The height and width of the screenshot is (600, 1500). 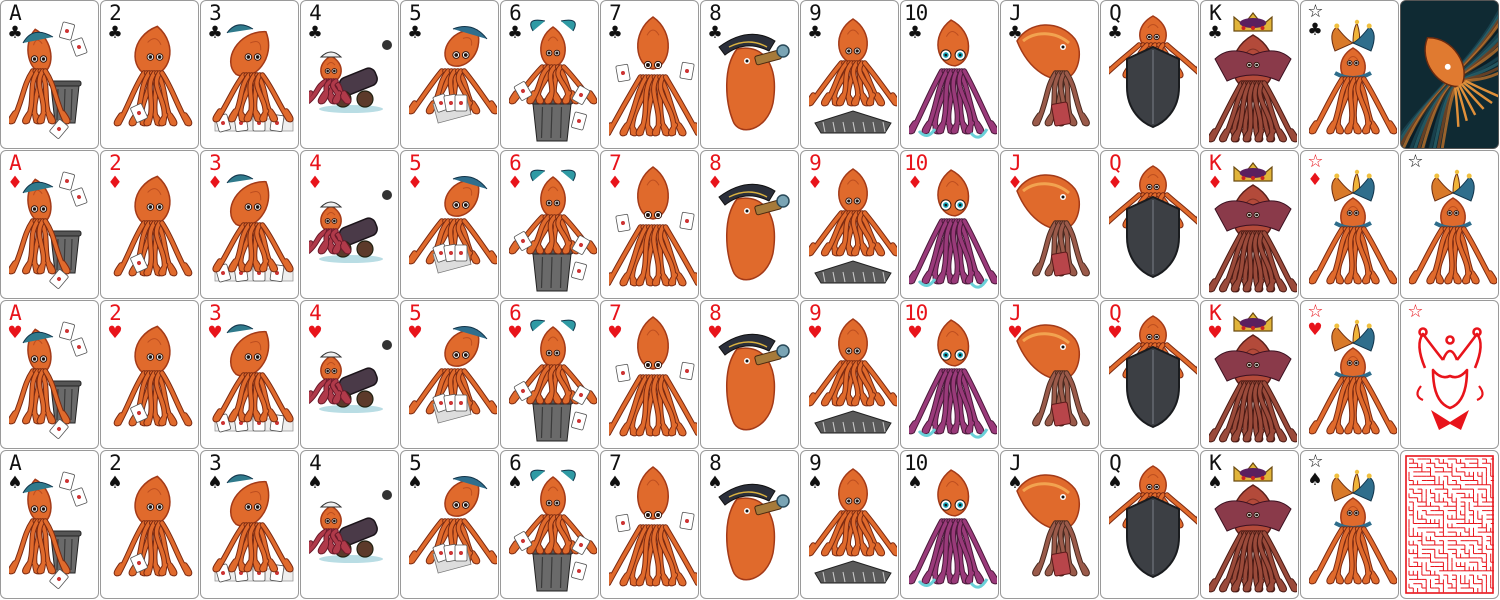 I want to click on card-joker-diamonds: ☆ ♦, so click(x=1349, y=224).